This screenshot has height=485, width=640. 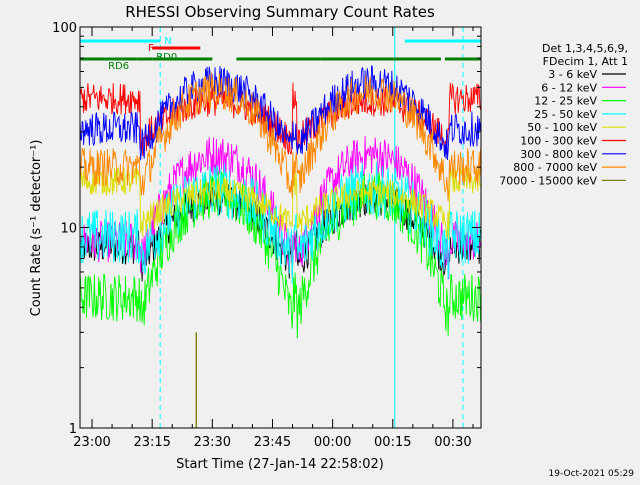 I want to click on legend-entry-label: 3 - 6 keV, so click(x=572, y=74).